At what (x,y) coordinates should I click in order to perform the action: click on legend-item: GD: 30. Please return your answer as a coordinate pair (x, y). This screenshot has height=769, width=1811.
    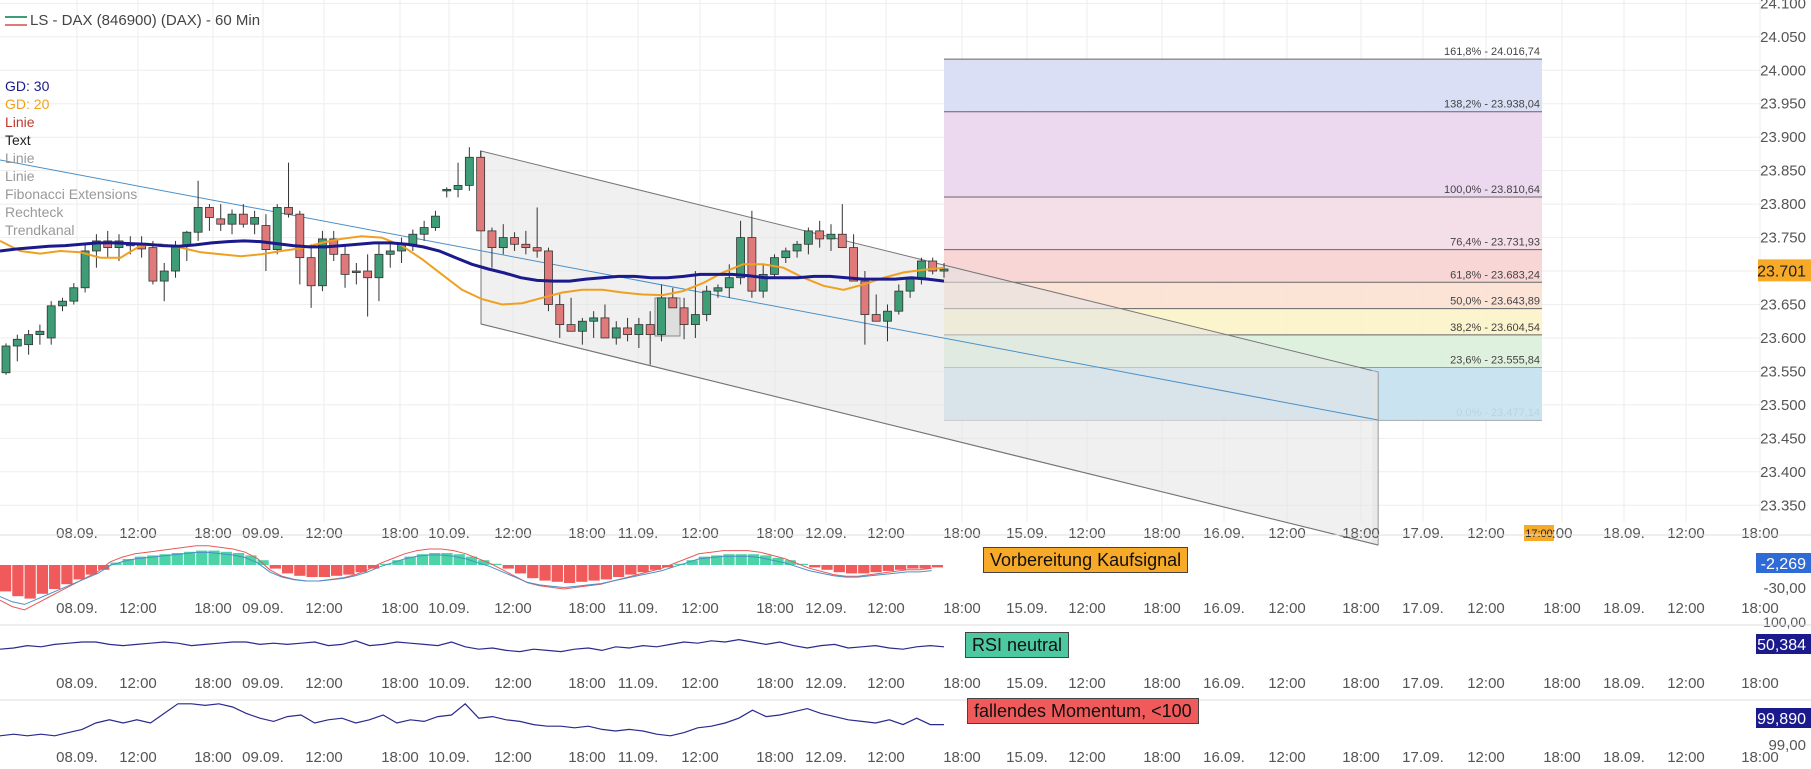
    Looking at the image, I should click on (27, 86).